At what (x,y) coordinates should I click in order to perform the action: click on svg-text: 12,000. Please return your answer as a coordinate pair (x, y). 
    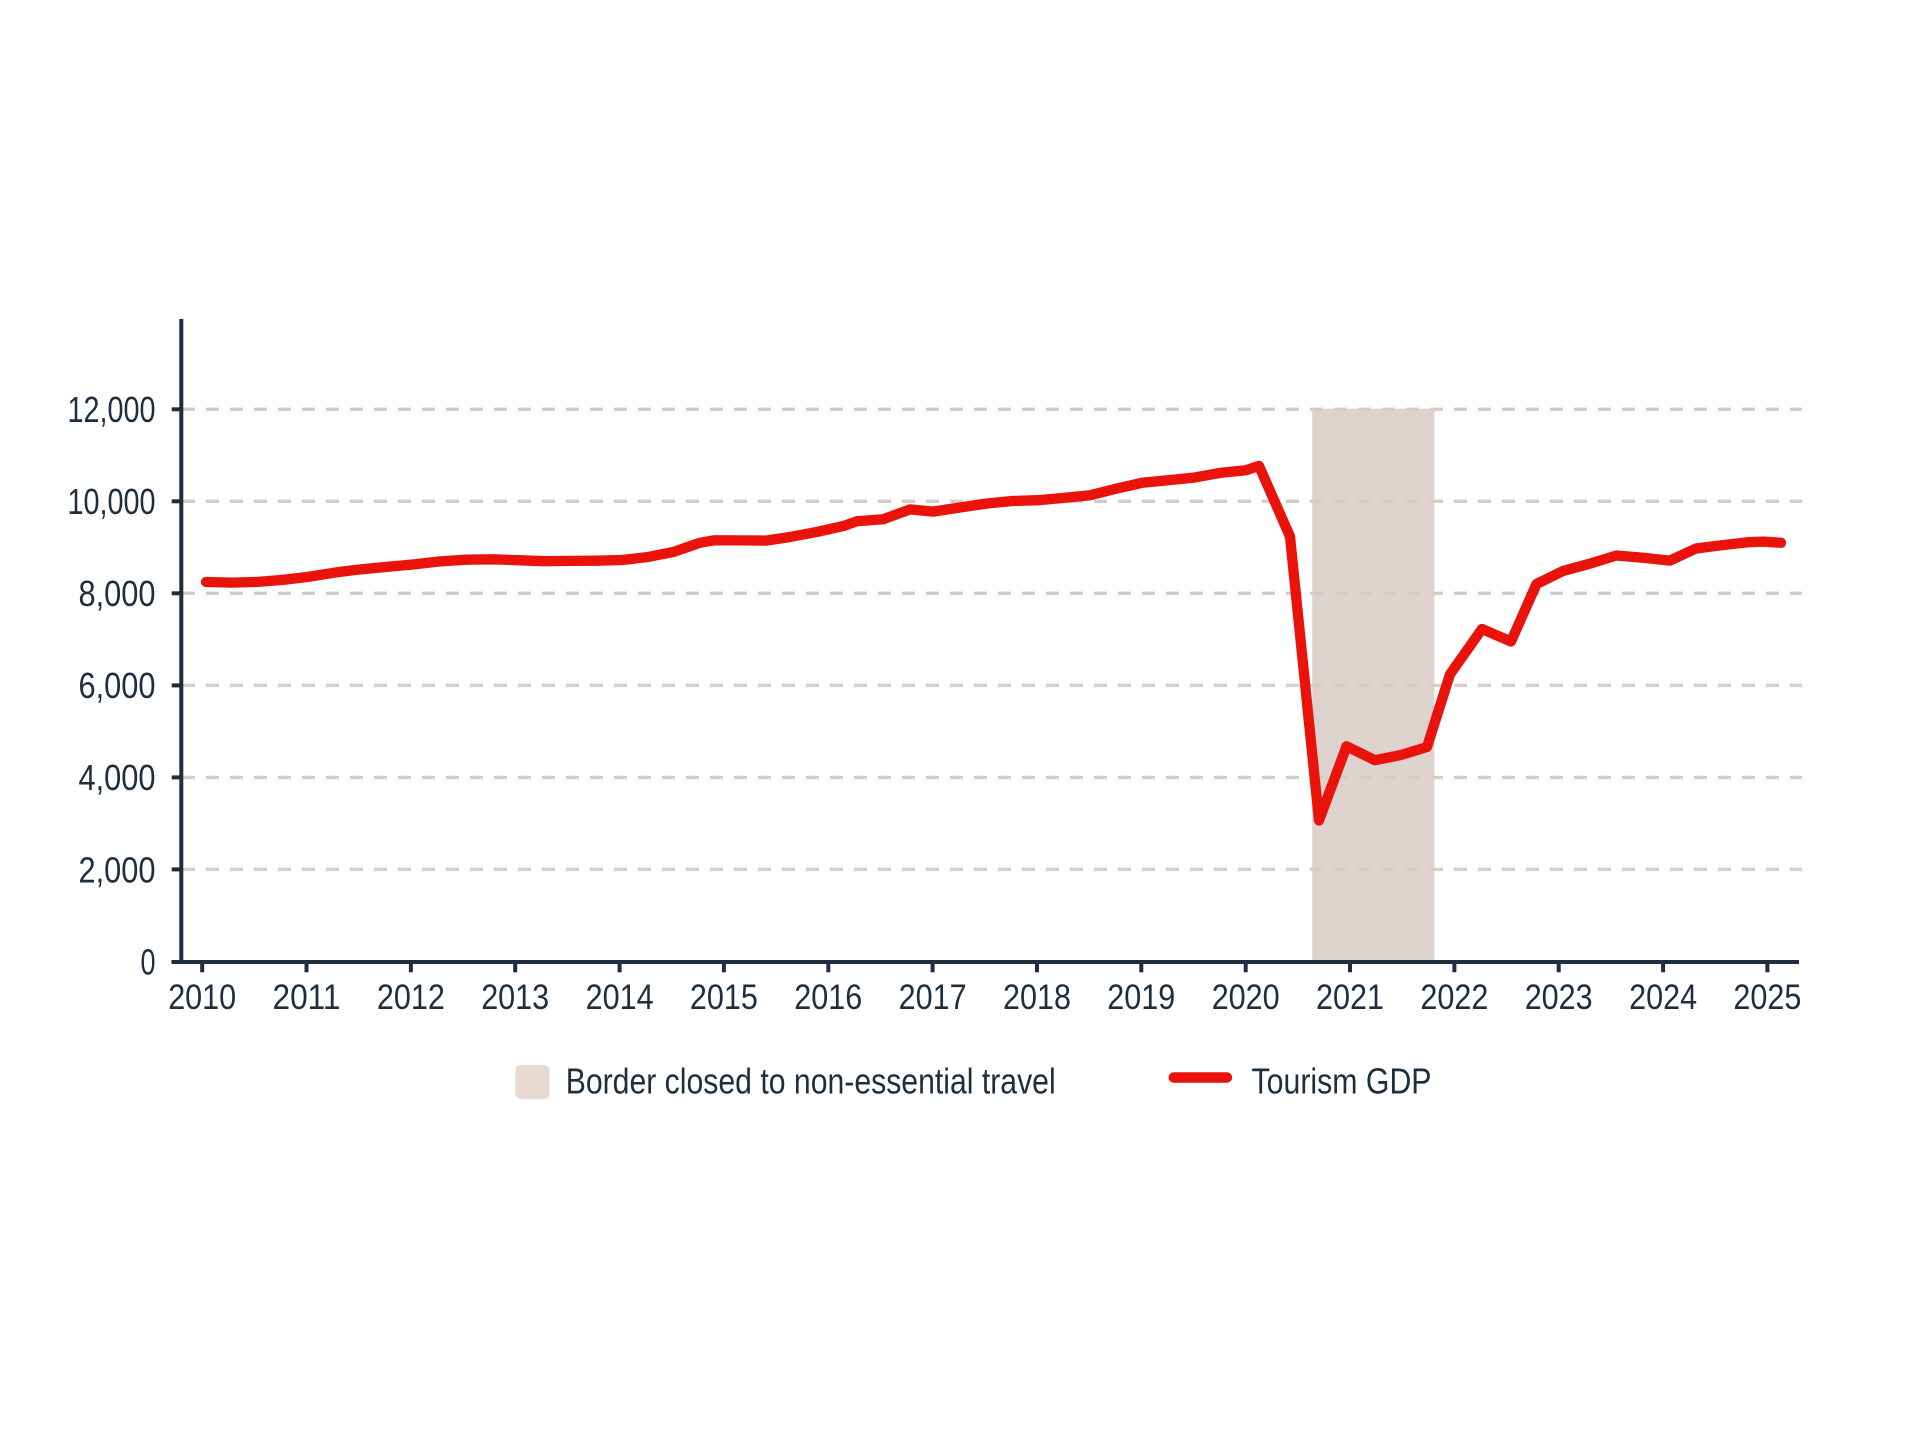
    Looking at the image, I should click on (112, 409).